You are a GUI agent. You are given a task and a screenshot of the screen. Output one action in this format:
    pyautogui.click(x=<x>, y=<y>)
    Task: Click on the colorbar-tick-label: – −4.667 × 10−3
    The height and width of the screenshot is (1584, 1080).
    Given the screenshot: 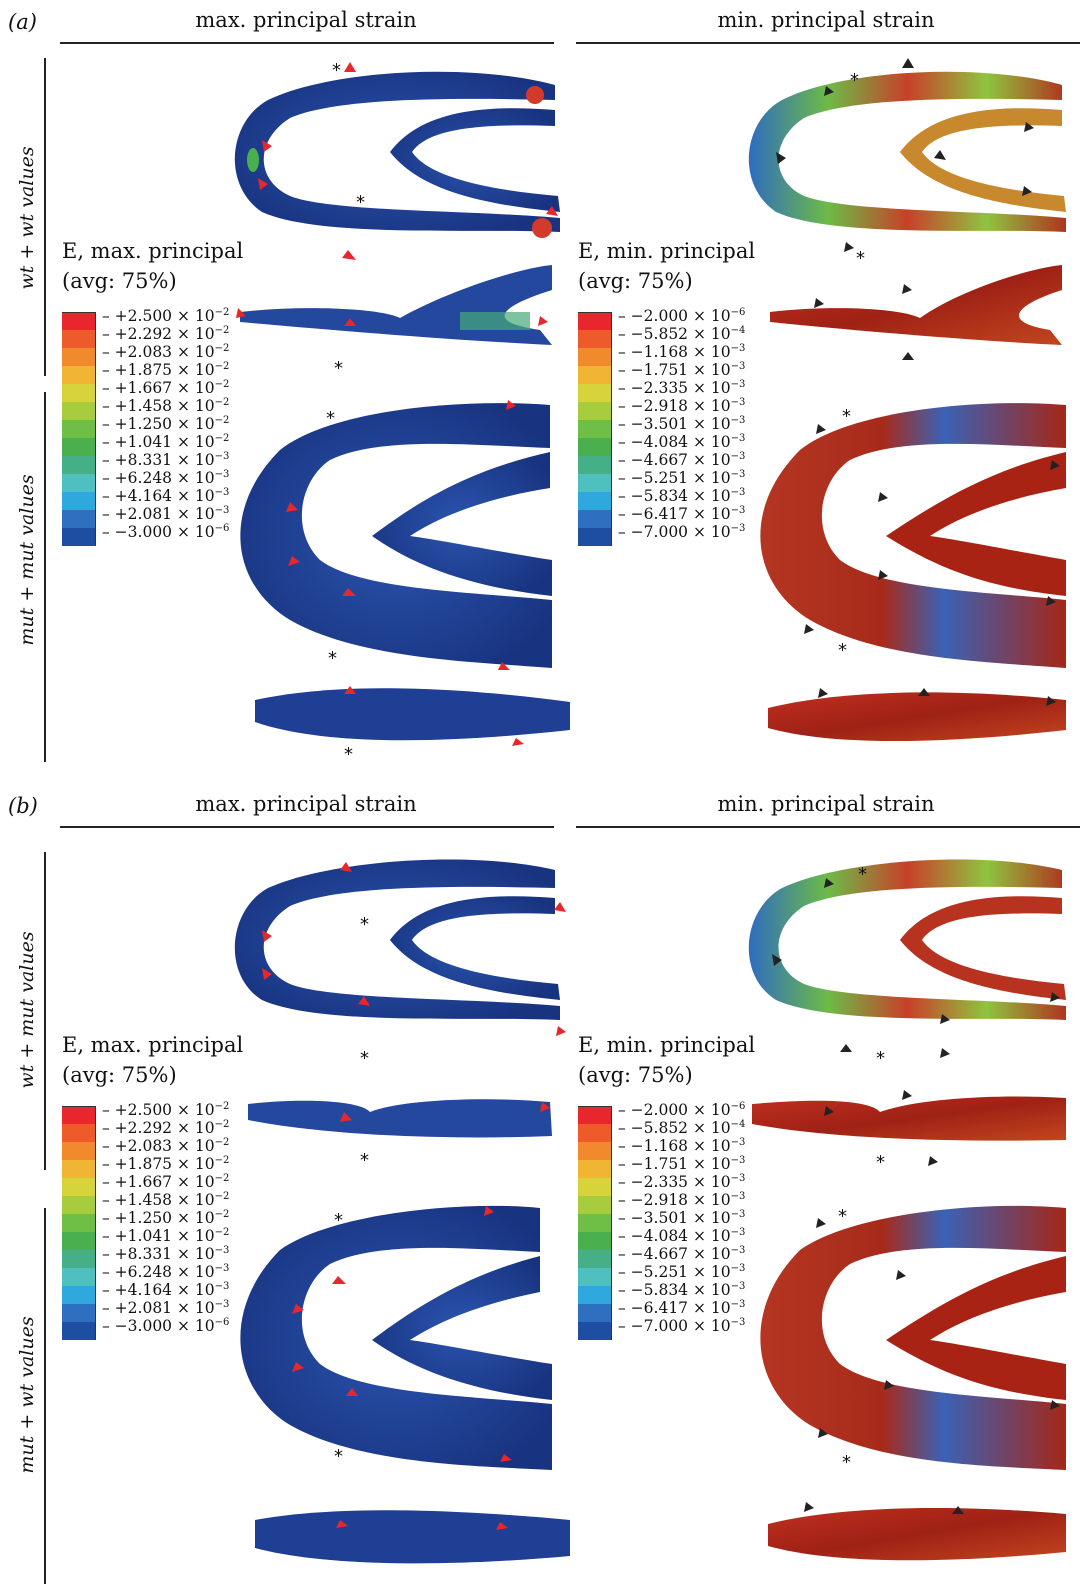 What is the action you would take?
    pyautogui.click(x=682, y=1254)
    